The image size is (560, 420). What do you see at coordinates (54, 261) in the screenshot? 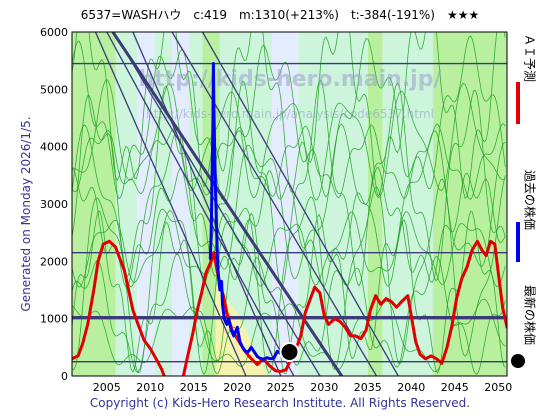
I see `y-tick-2000: 2000` at bounding box center [54, 261].